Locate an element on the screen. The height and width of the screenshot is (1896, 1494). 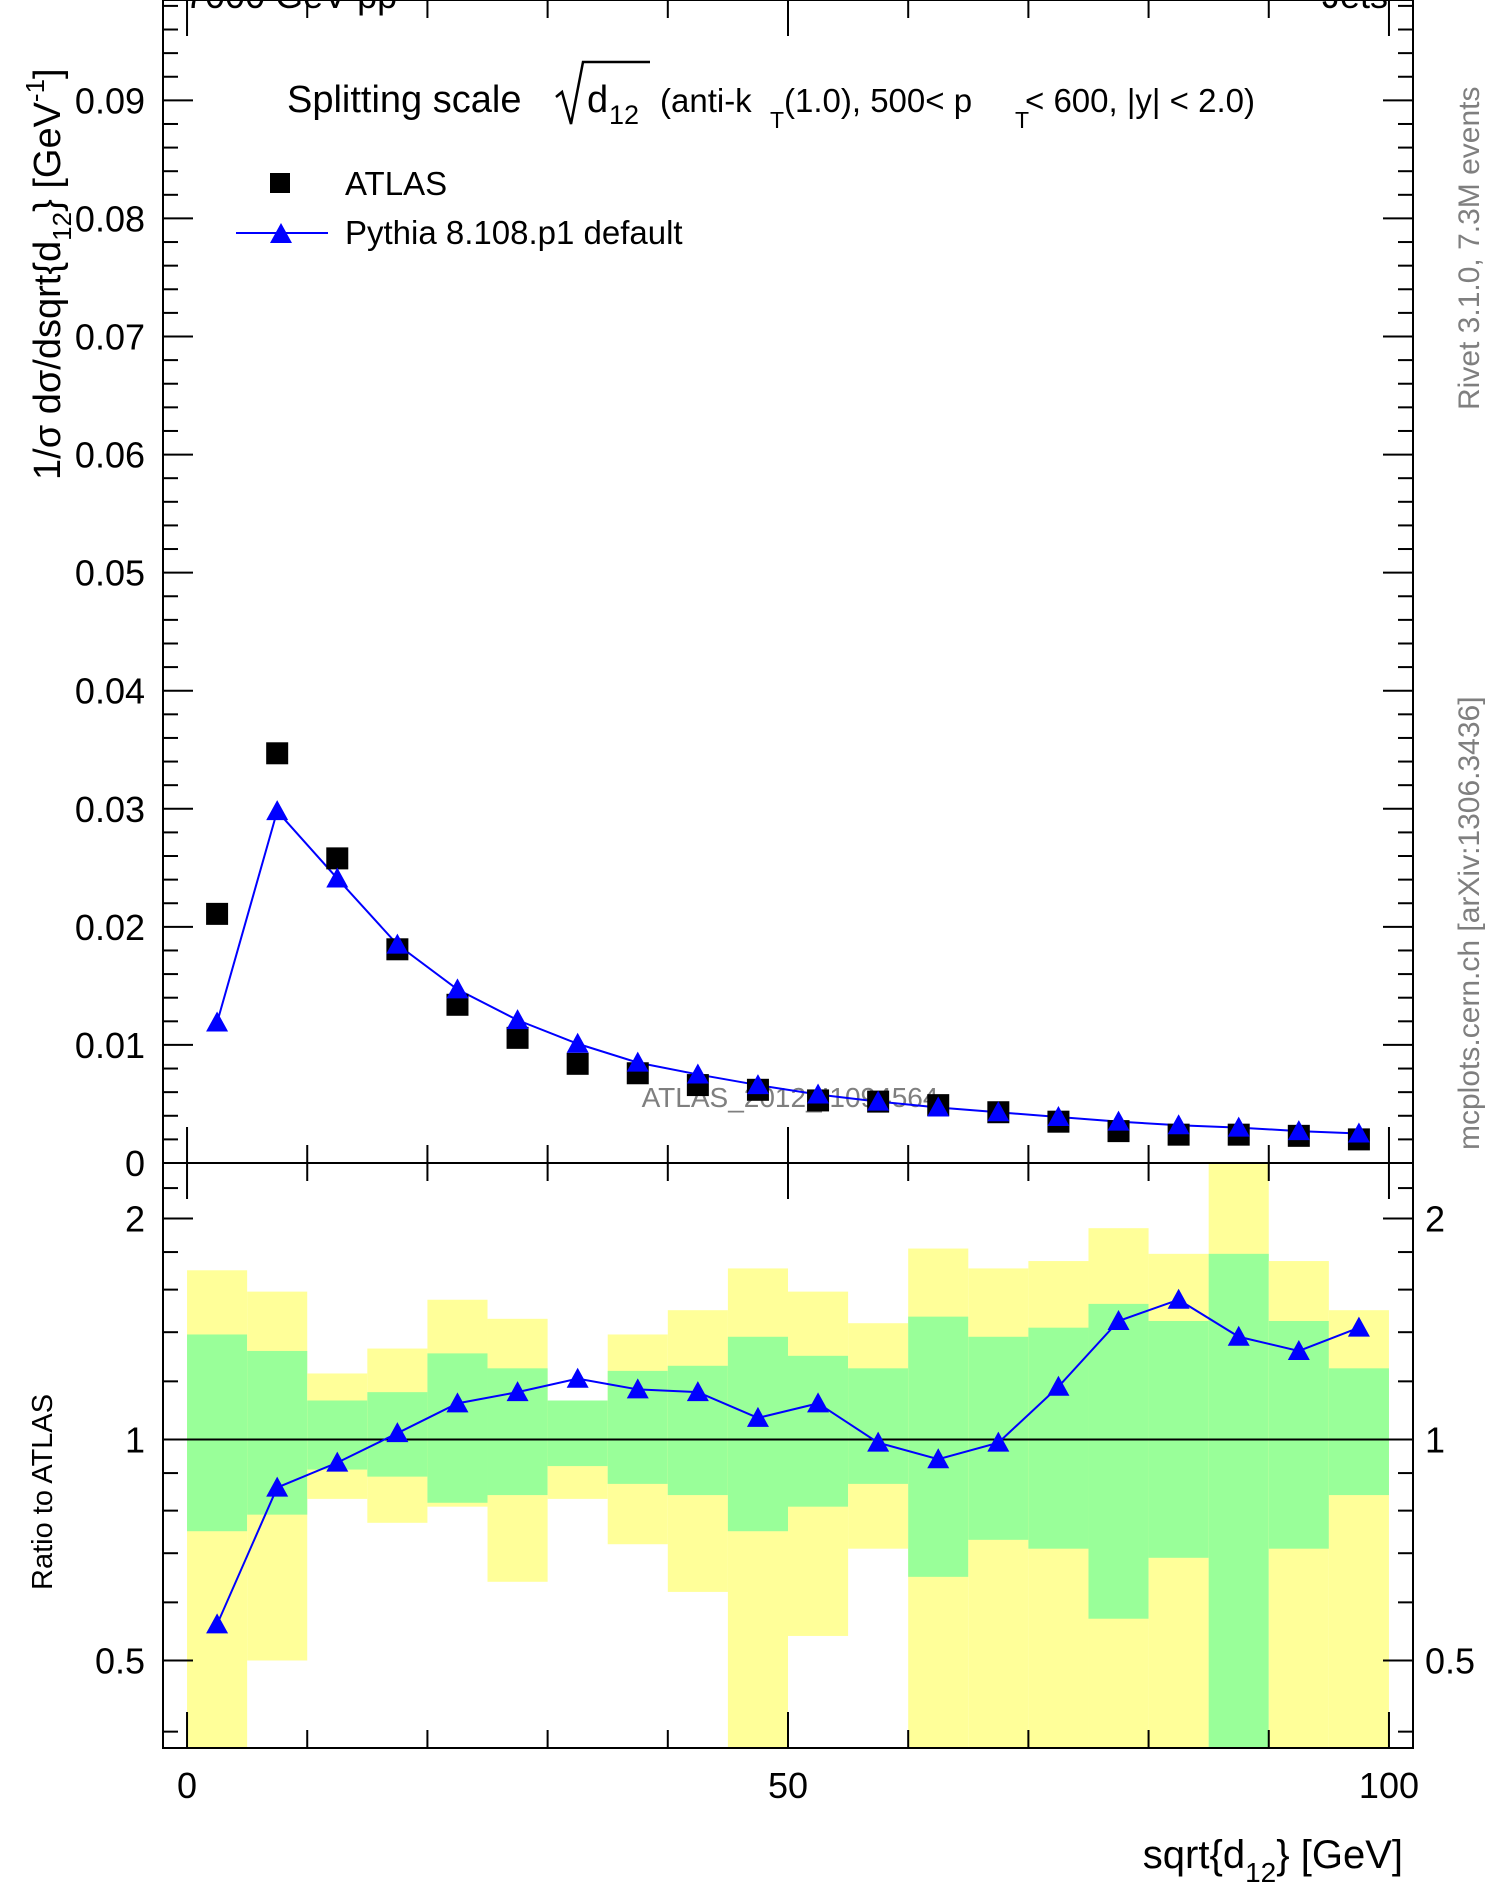
legend-pythia-label: Pythia 8.108.p1 default is located at coordinates (514, 232).